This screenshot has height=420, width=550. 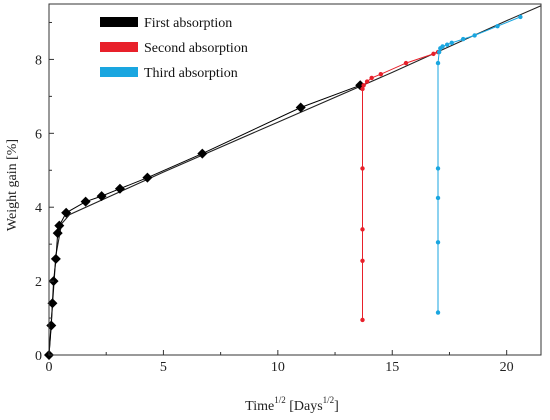 I want to click on series-line-third, so click(x=479, y=164).